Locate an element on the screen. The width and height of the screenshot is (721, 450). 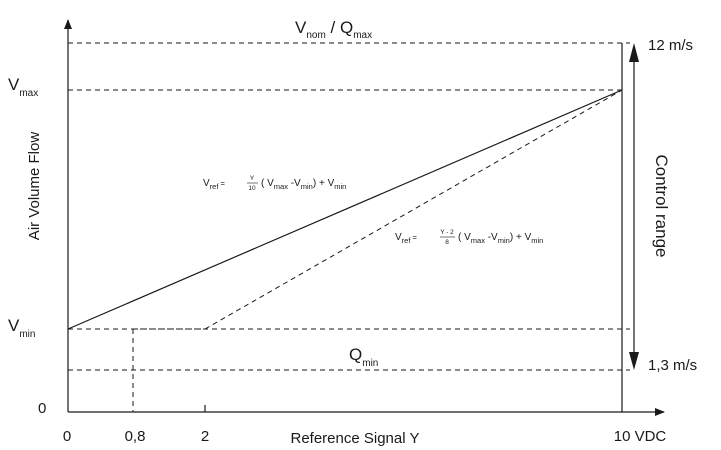
control-range-arrowhead-bottom is located at coordinates (634, 361).